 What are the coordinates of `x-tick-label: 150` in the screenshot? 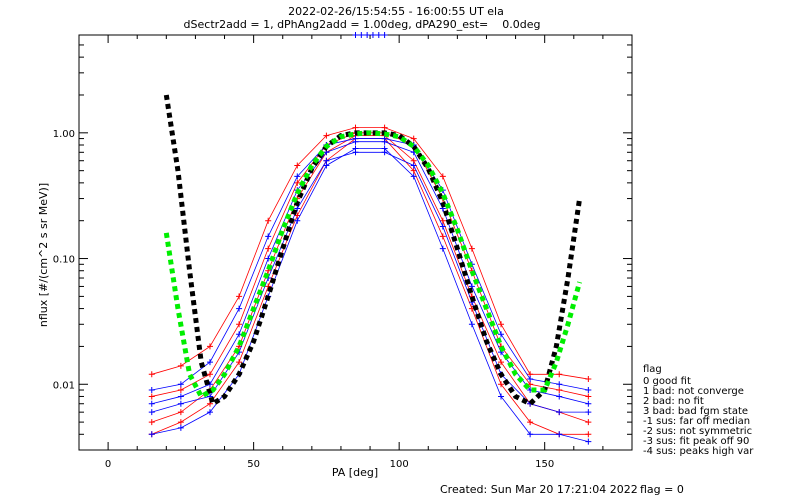 It's located at (544, 464).